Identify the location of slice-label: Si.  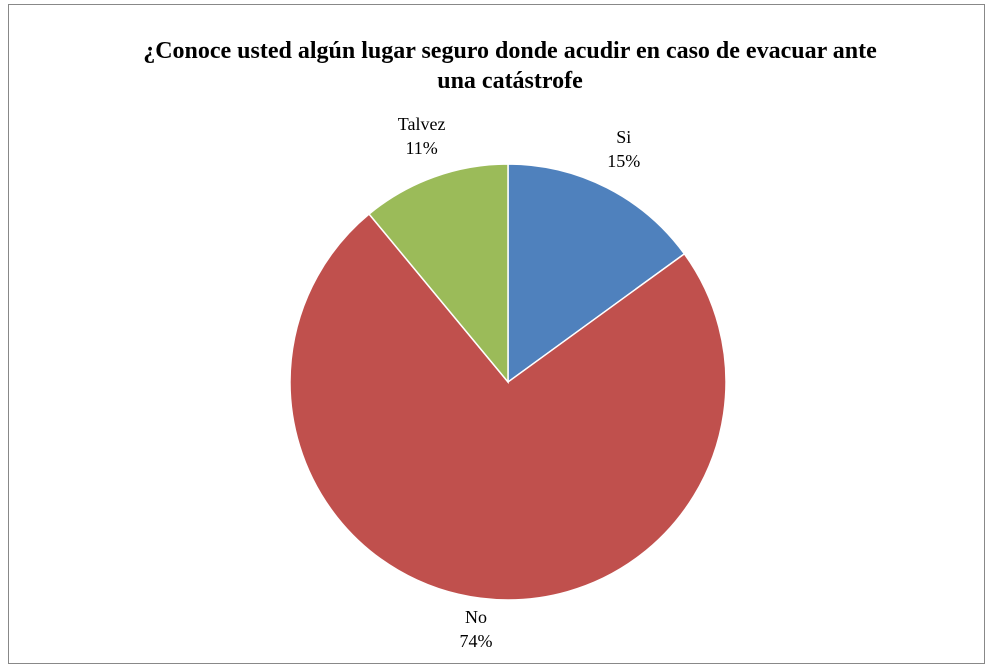
(623, 137).